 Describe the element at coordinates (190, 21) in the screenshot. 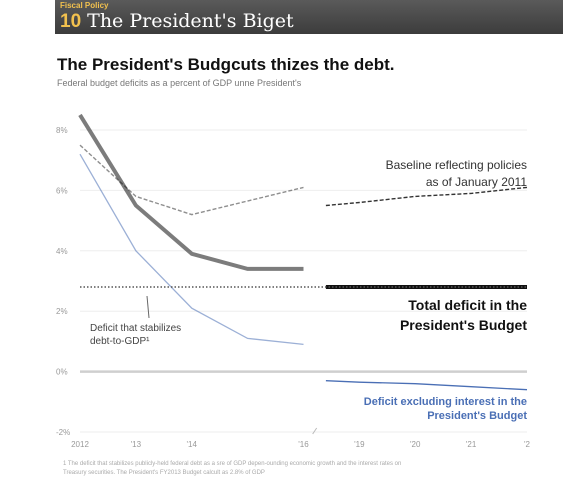

I see `section-title-text: The President's Biget` at that location.